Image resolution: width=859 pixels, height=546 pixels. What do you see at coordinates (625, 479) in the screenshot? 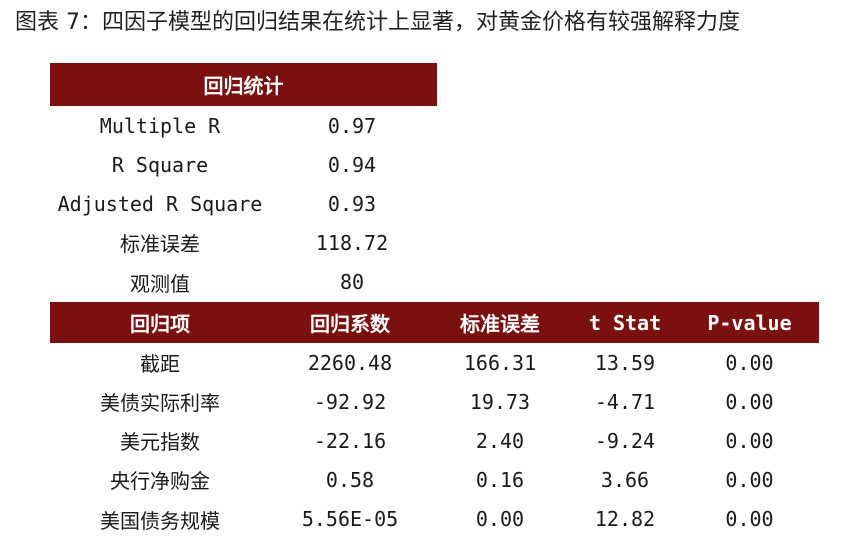
I see `coef-tstat: 3.66` at bounding box center [625, 479].